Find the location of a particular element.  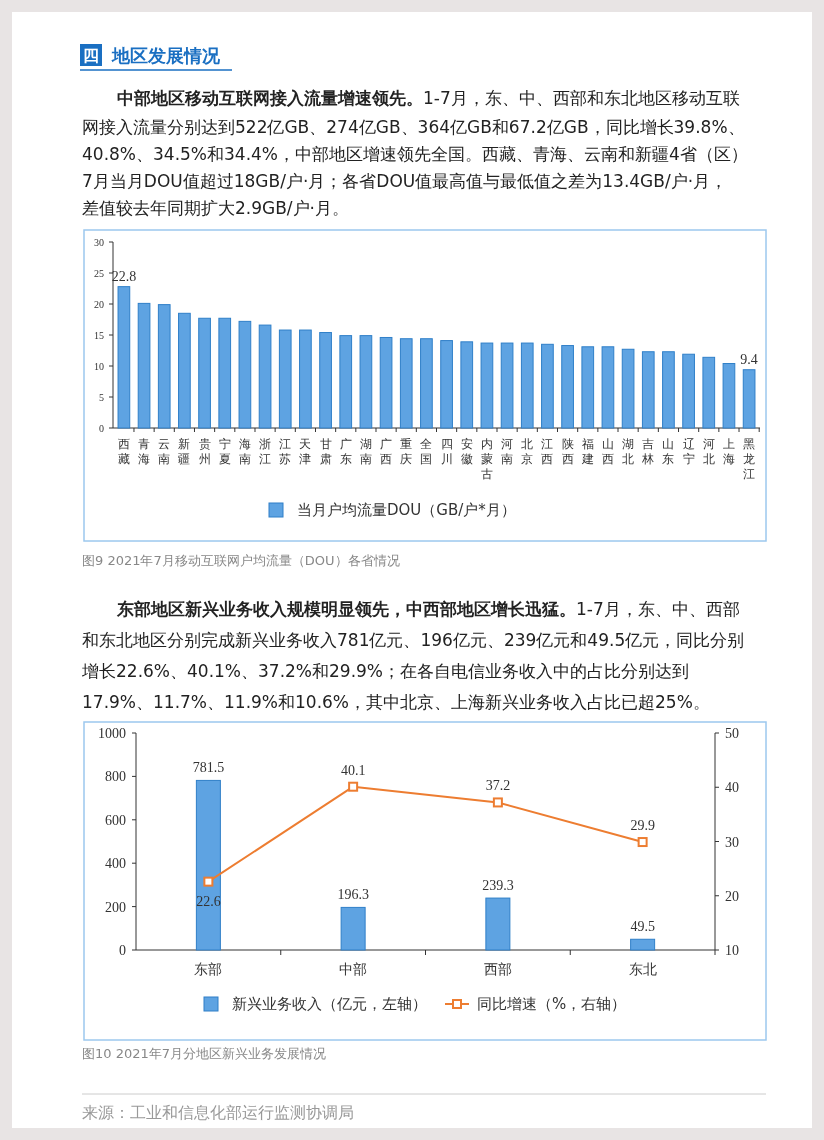

y-tick-label: 1000 is located at coordinates (112, 733).